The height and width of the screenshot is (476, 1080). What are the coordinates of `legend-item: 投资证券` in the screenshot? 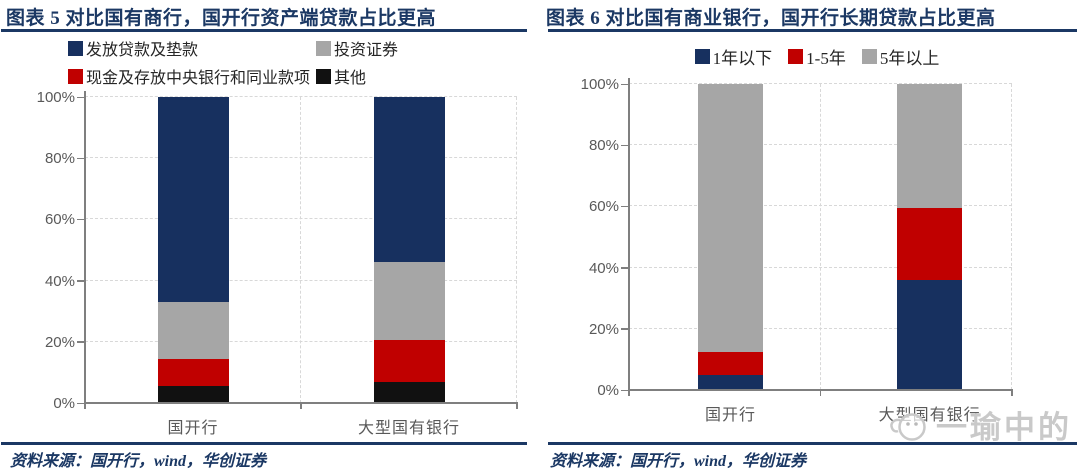 It's located at (357, 48).